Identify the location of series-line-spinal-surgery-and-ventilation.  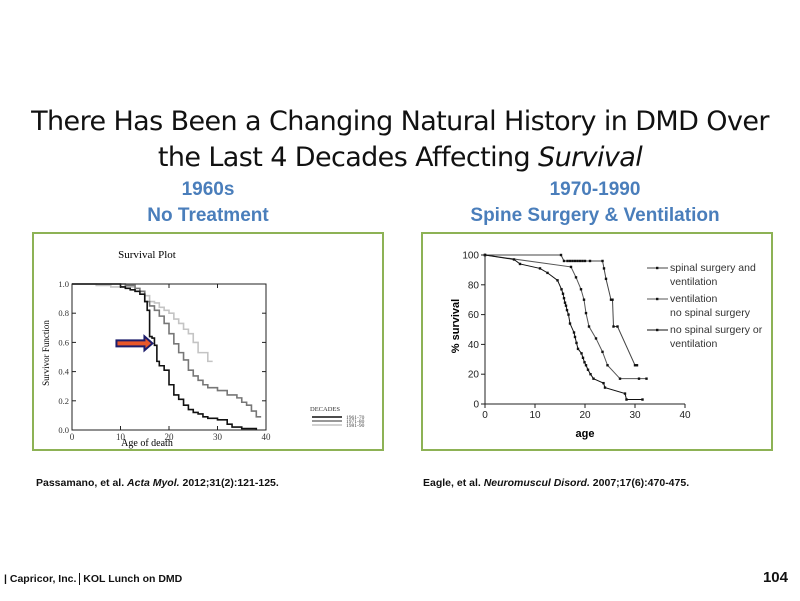
(561, 310).